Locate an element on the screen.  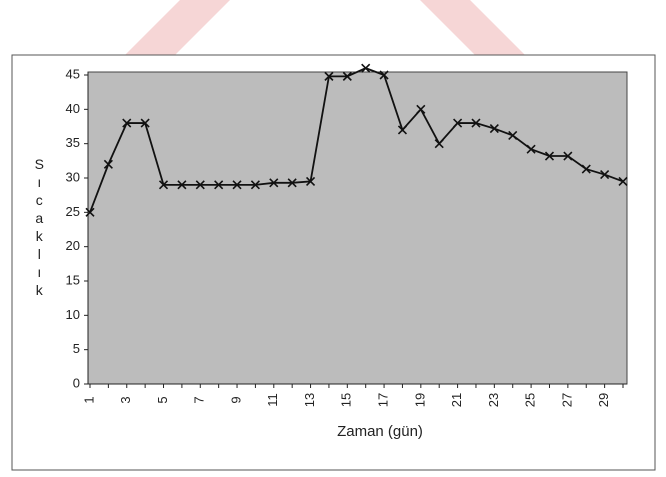
x-tick-label: 9 is located at coordinates (235, 399).